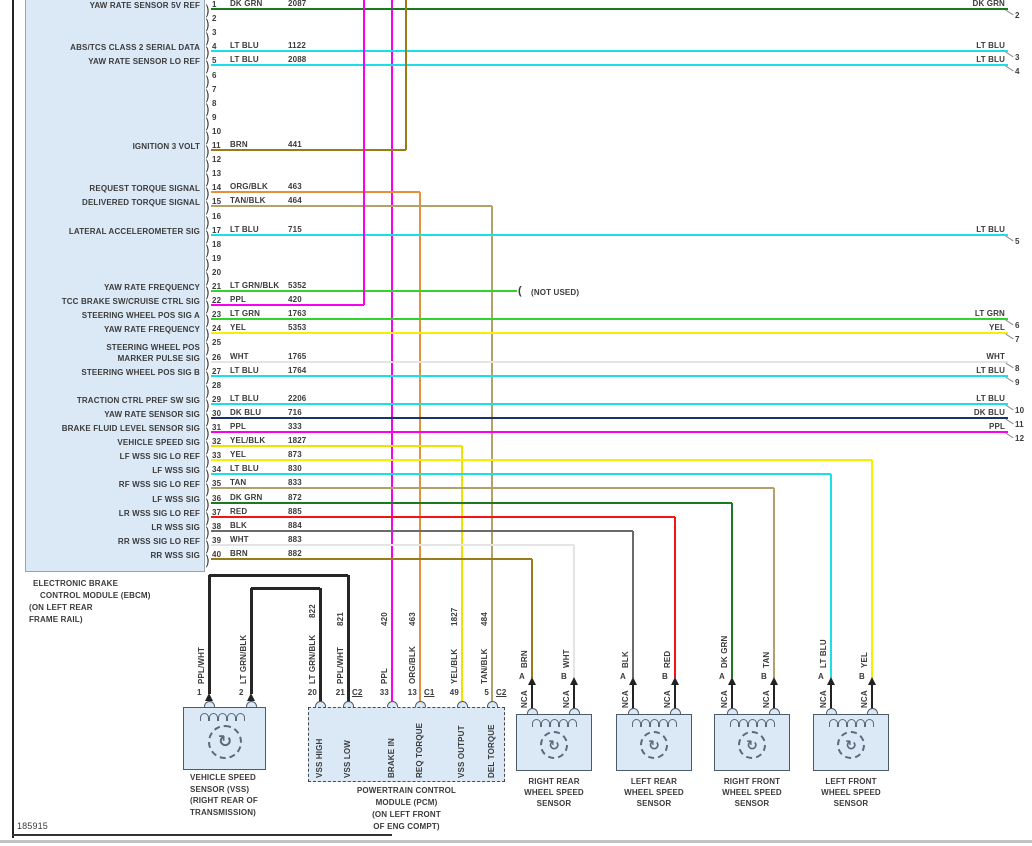  I want to click on wire-color-label: YEL, so click(238, 454).